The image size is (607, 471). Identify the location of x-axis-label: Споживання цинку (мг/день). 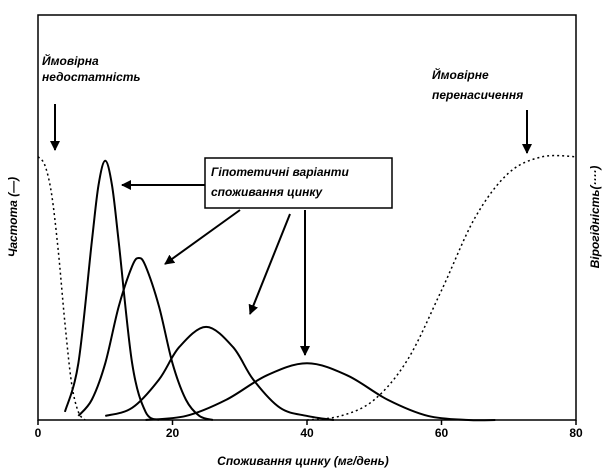
(303, 461).